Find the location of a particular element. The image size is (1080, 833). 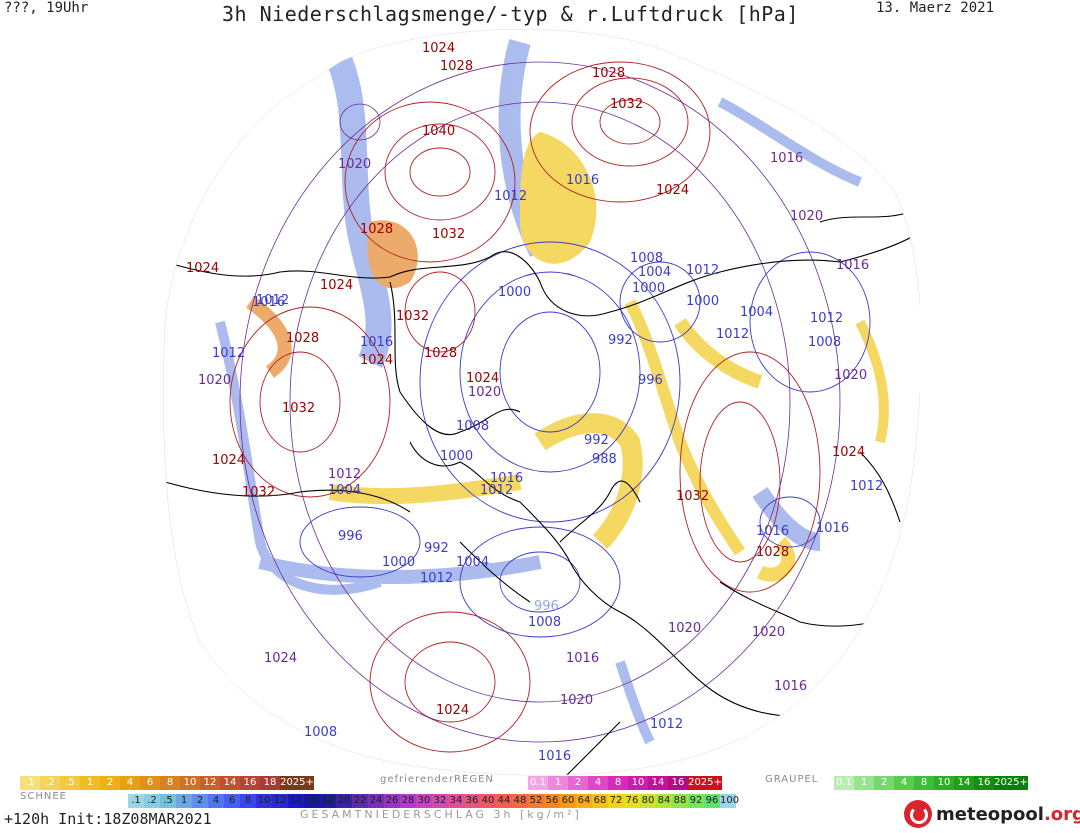

legend-cell: .5 is located at coordinates (168, 801).